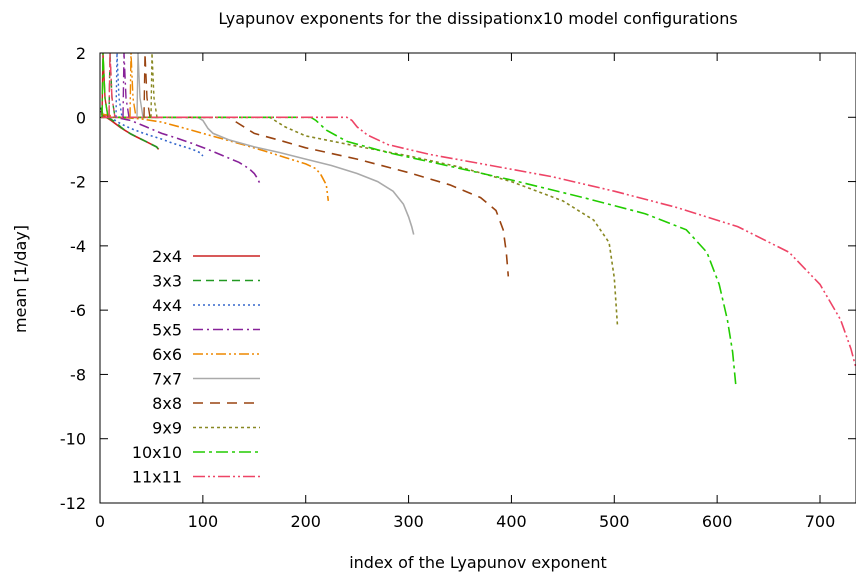  I want to click on series-spike-4x4, so click(119, 85).